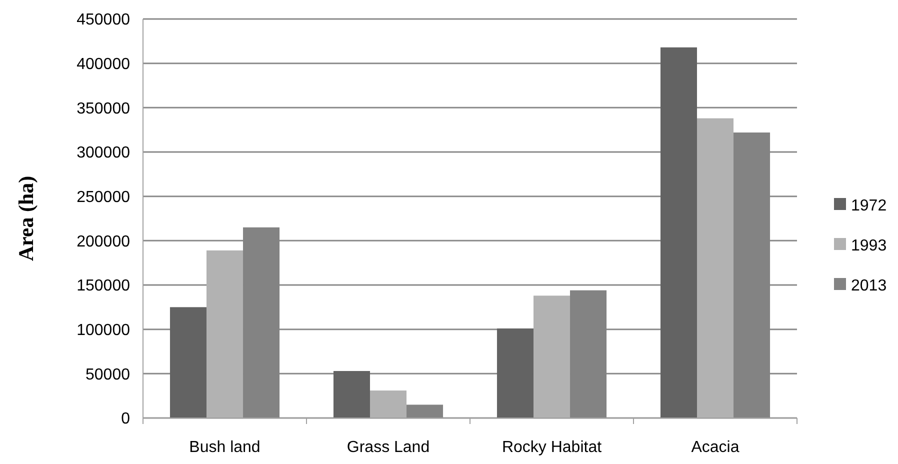 The height and width of the screenshot is (464, 898). What do you see at coordinates (108, 375) in the screenshot?
I see `y-tick-label: 50000` at bounding box center [108, 375].